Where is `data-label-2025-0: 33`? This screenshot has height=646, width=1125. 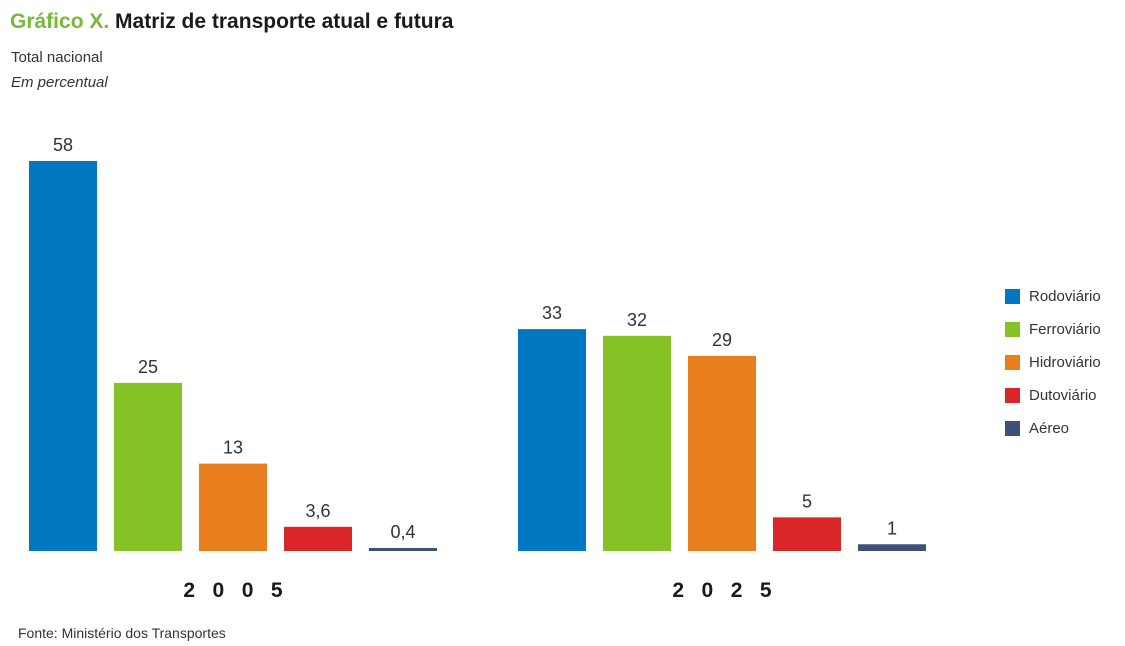 data-label-2025-0: 33 is located at coordinates (552, 313).